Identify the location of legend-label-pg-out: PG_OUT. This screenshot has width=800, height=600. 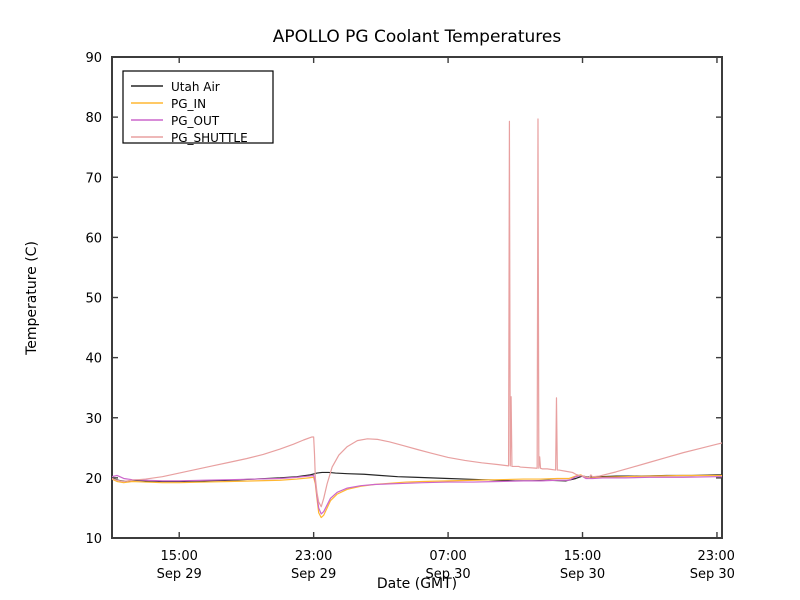
(195, 121).